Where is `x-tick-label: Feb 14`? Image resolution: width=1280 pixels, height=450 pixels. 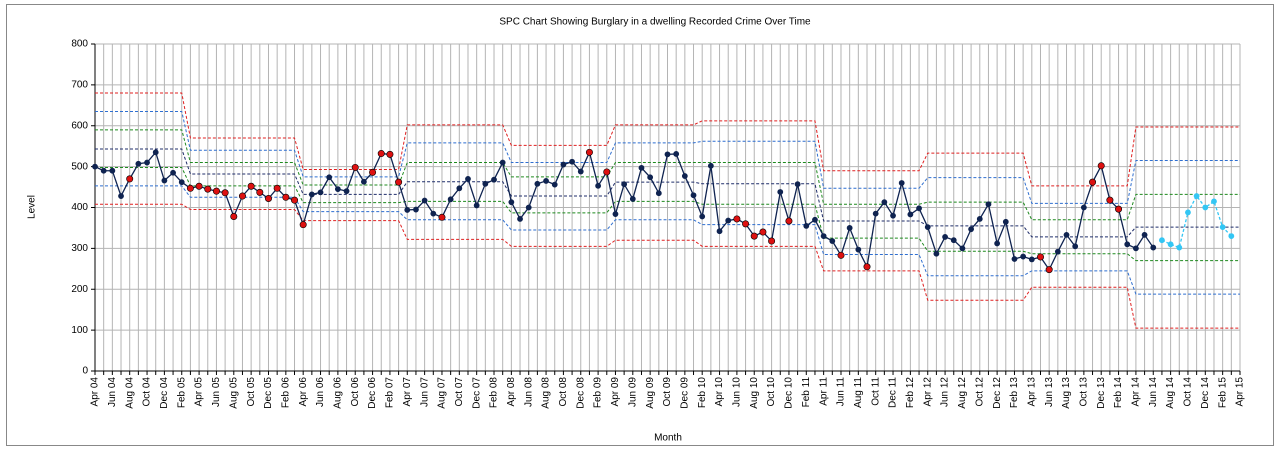
x-tick-label: Feb 14 is located at coordinates (1118, 393).